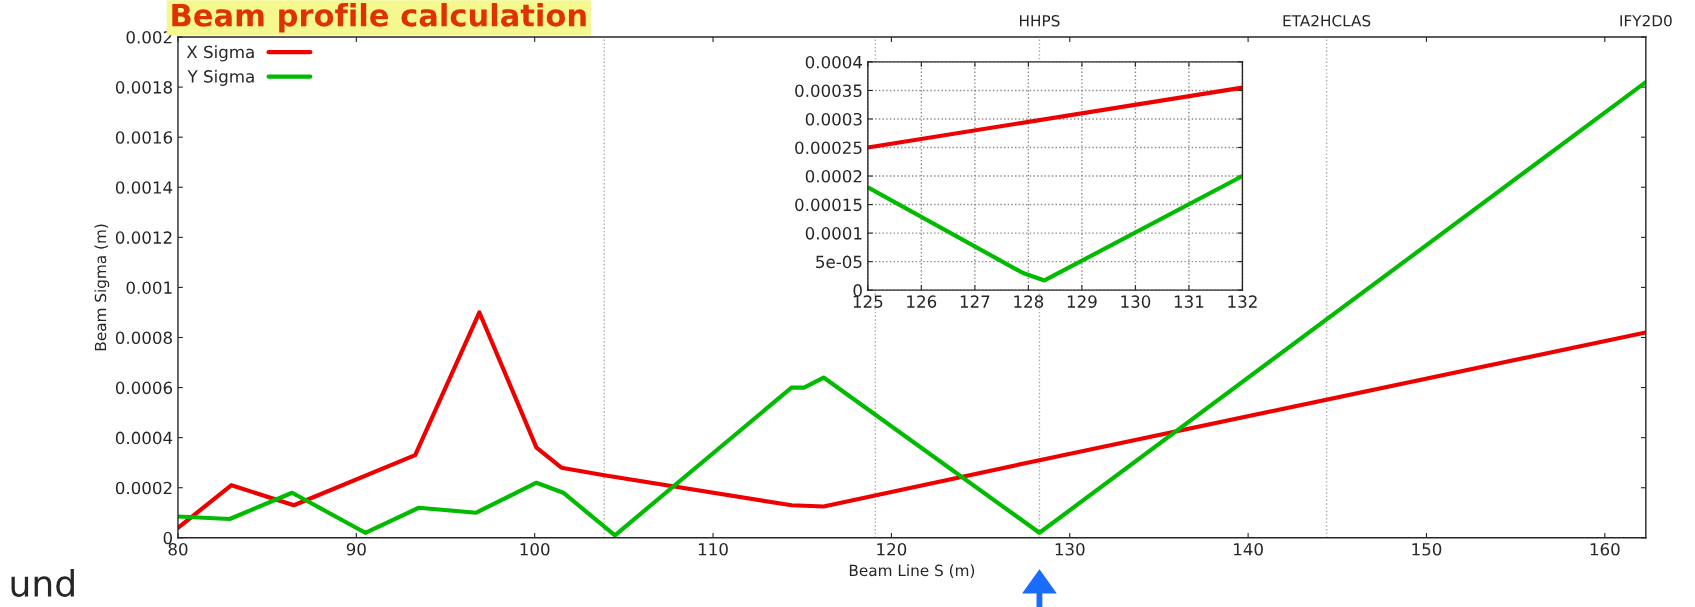  What do you see at coordinates (535, 549) in the screenshot?
I see `x-tick-label: 100` at bounding box center [535, 549].